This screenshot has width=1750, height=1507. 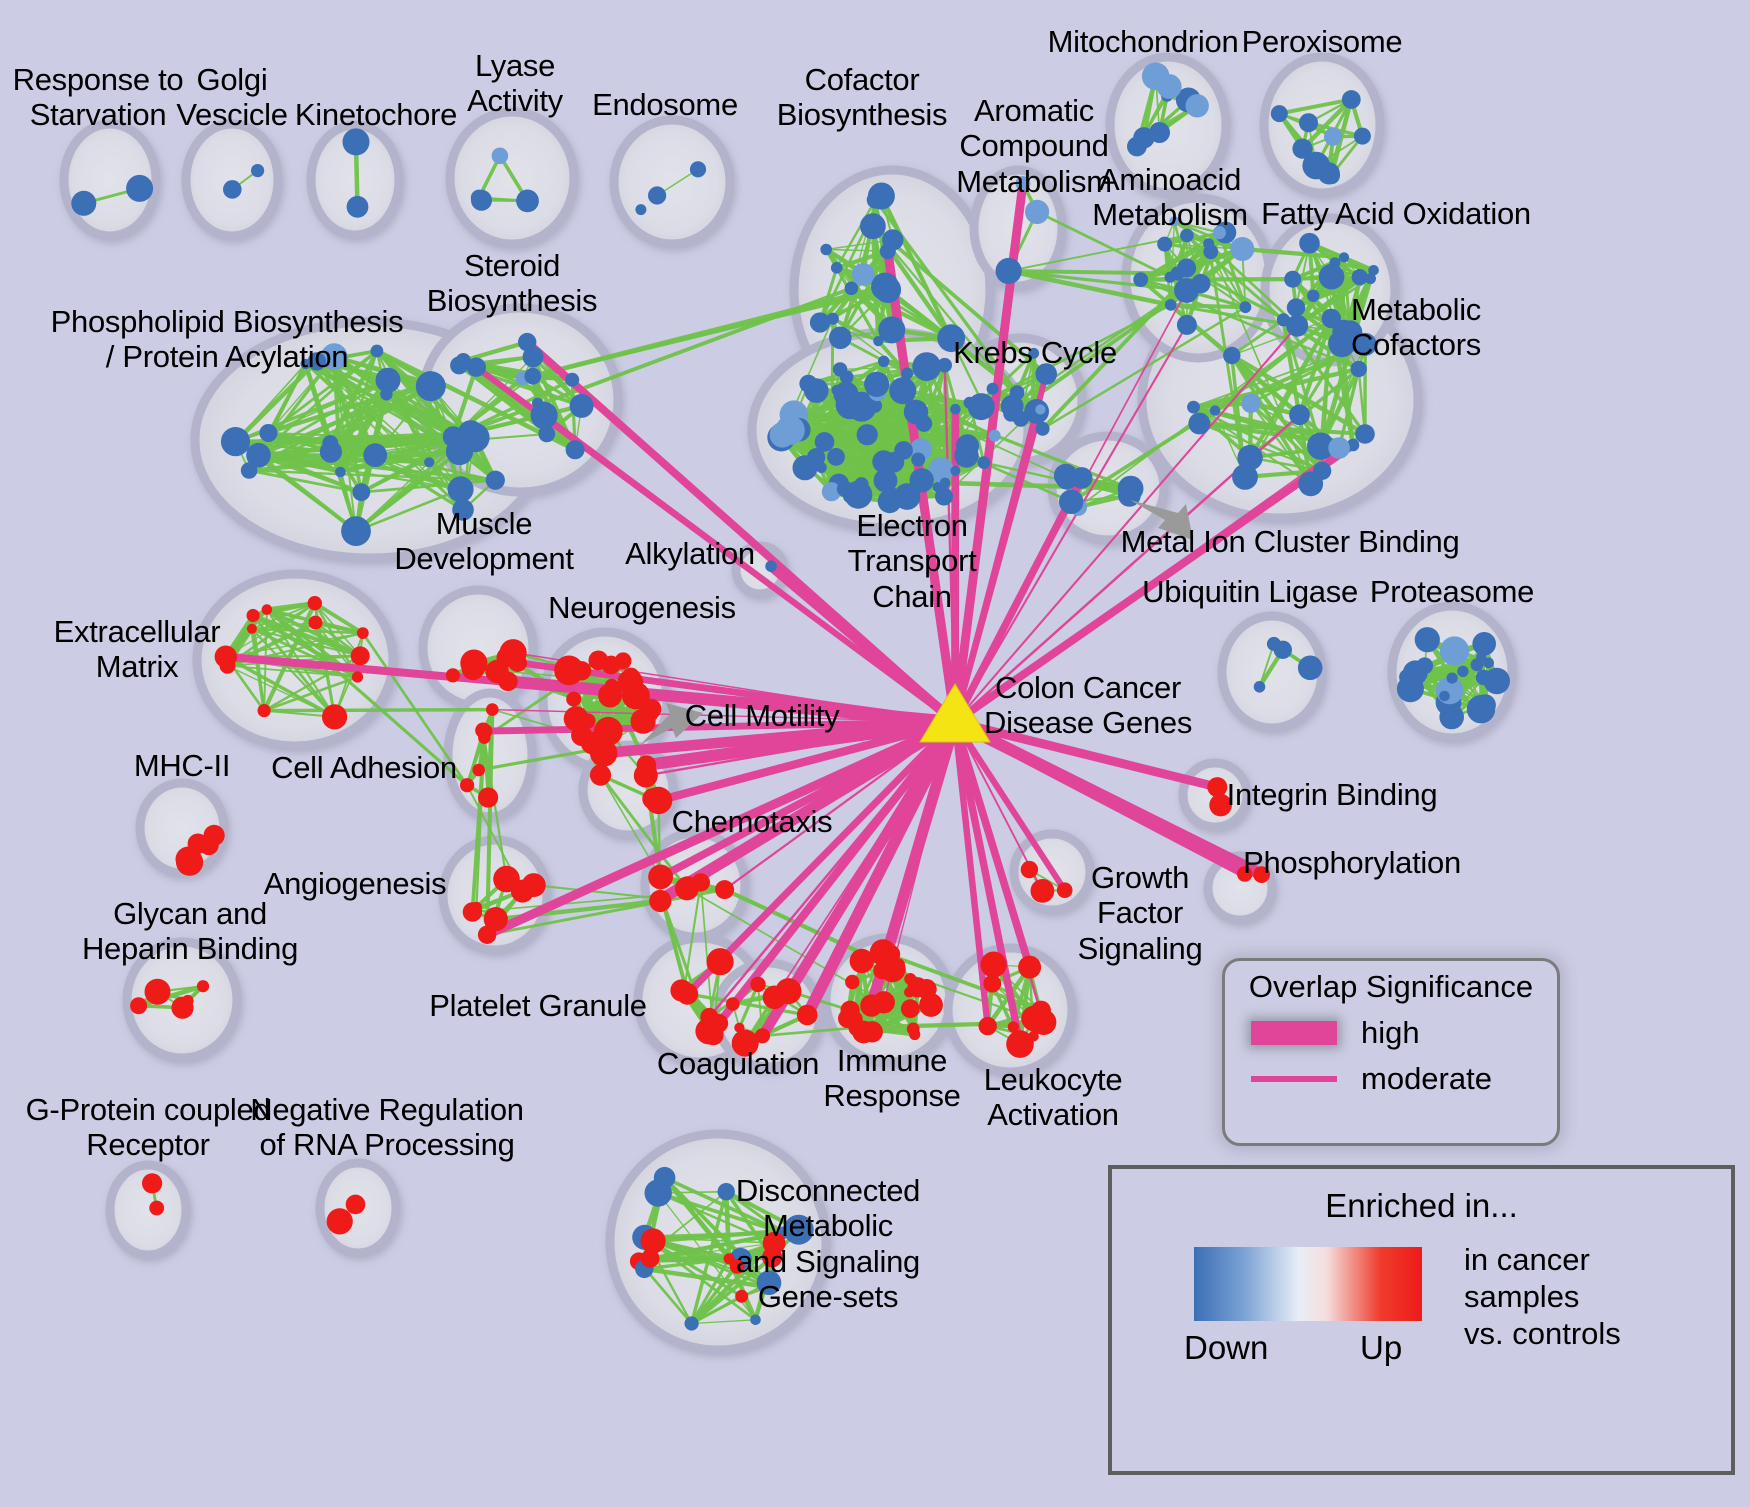 What do you see at coordinates (916, 622) in the screenshot?
I see `annotation-arrows` at bounding box center [916, 622].